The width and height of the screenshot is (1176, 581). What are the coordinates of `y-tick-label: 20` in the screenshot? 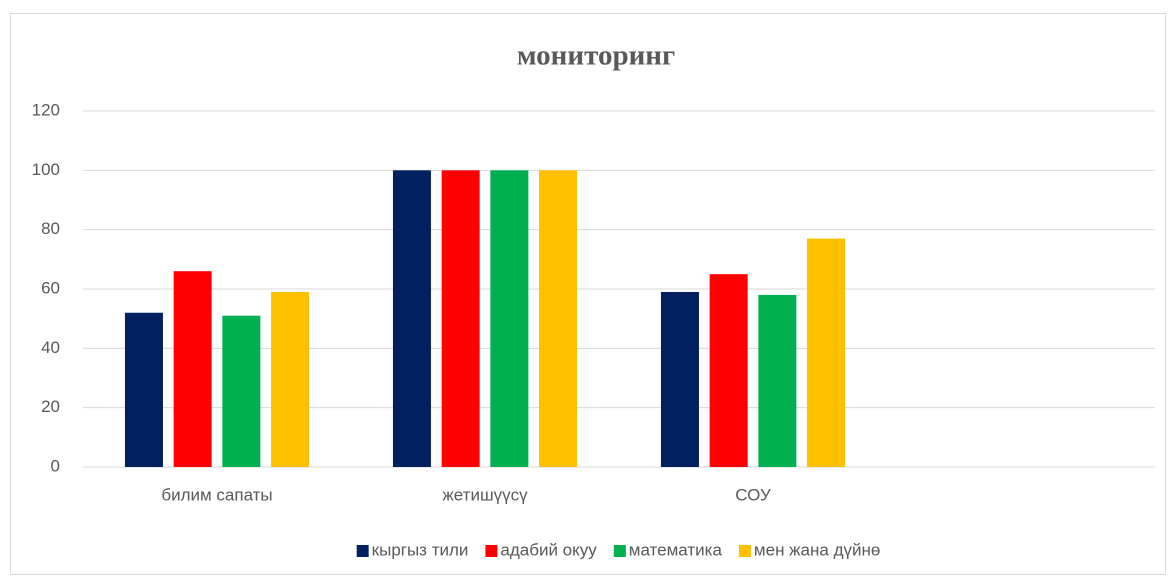 It's located at (50, 406).